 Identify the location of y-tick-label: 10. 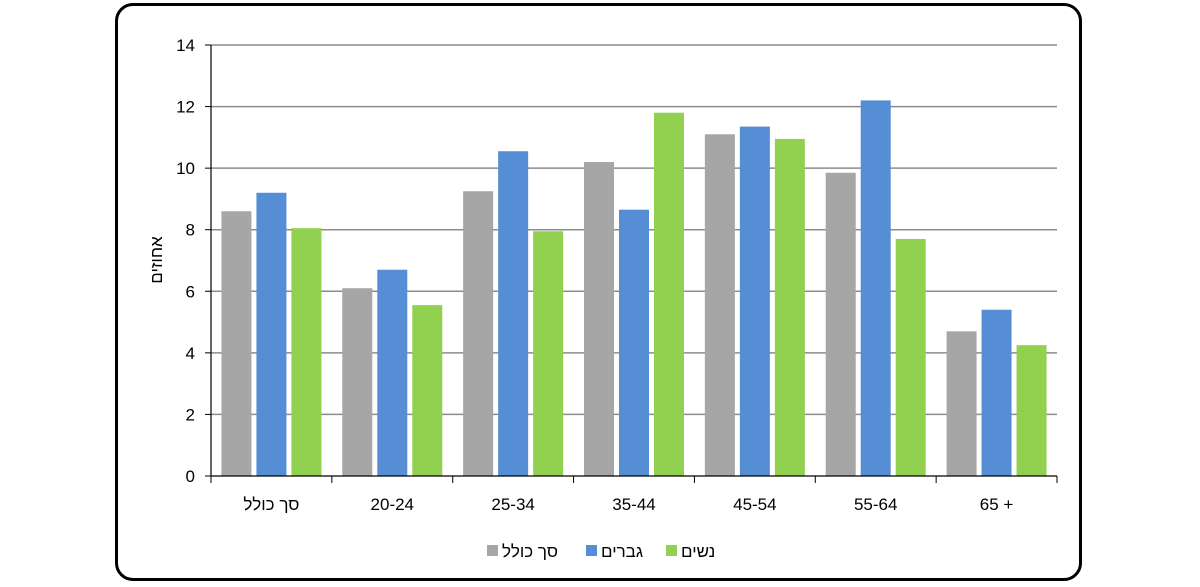
(185, 168).